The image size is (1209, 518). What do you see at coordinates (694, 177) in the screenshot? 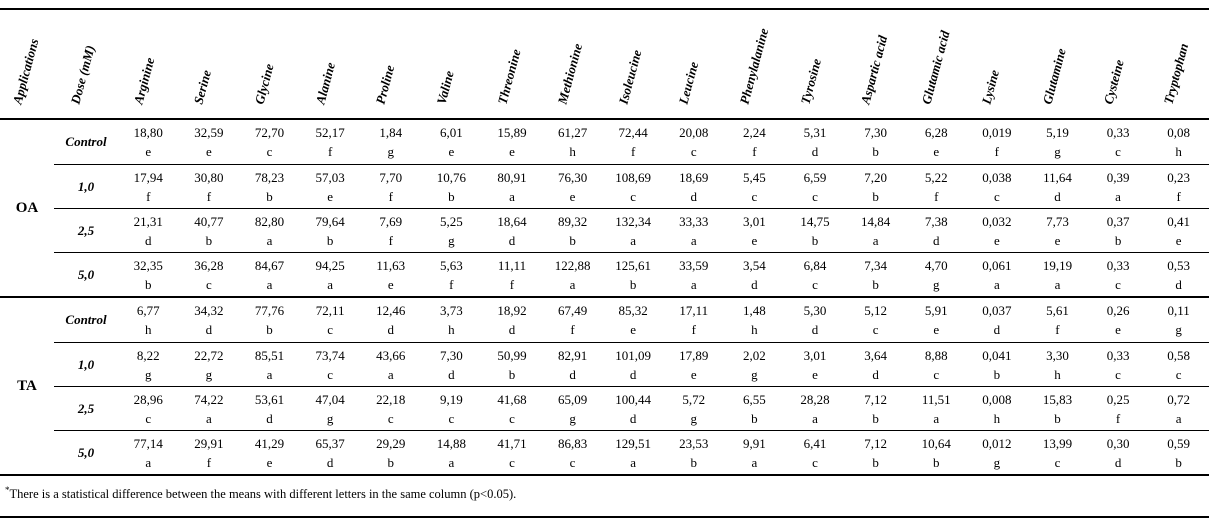
I see `cell-value: 18,69` at bounding box center [694, 177].